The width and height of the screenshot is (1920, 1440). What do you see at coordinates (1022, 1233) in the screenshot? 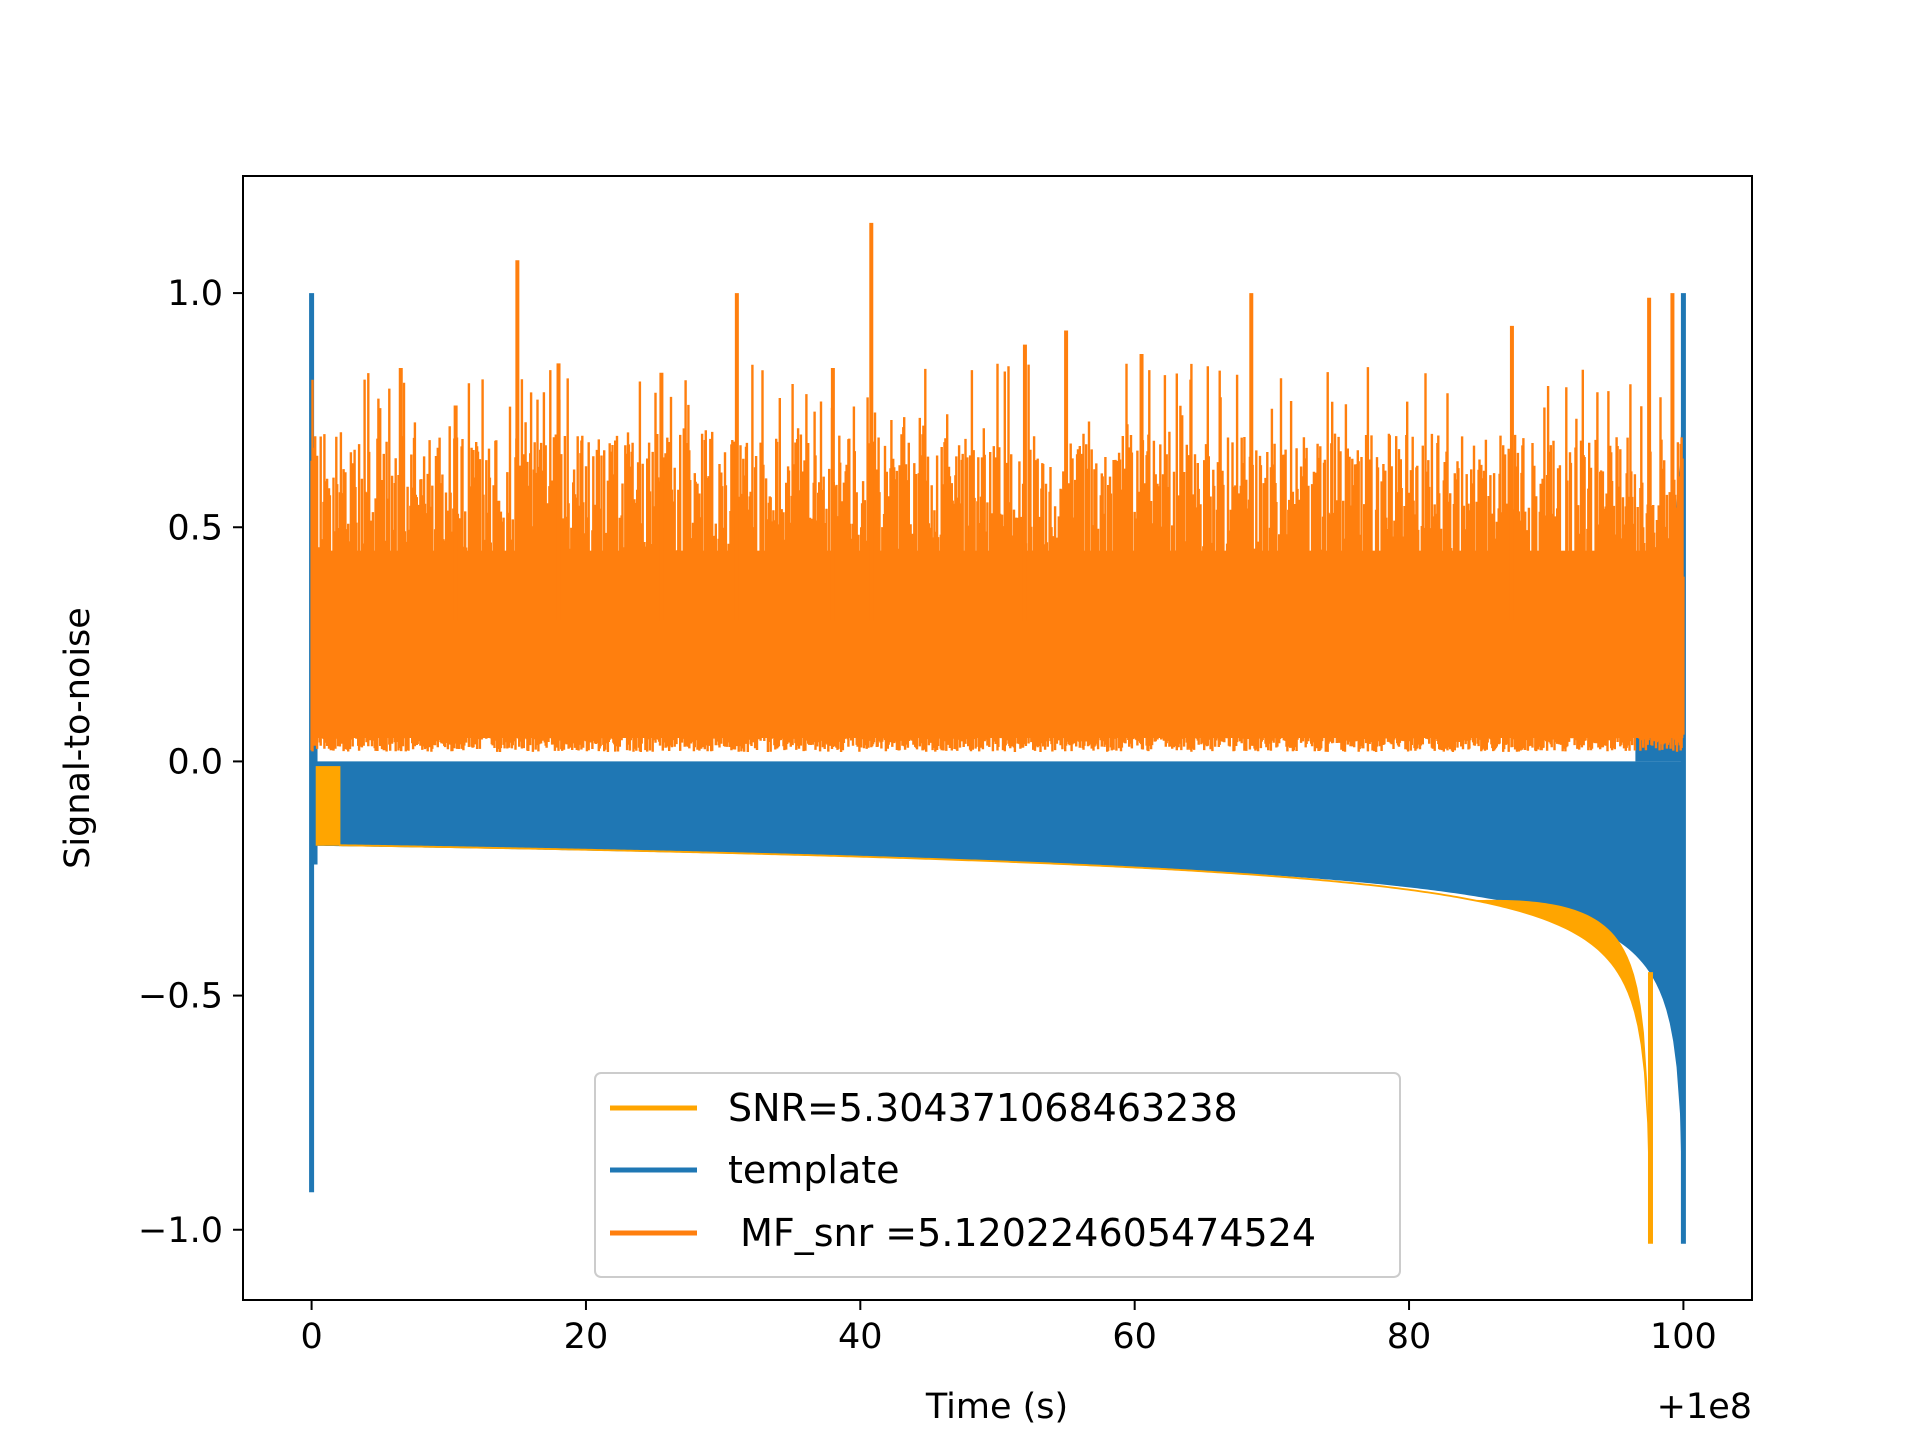
I see `legend-label-mf-snr: MF_snr =5.120224605474524` at bounding box center [1022, 1233].